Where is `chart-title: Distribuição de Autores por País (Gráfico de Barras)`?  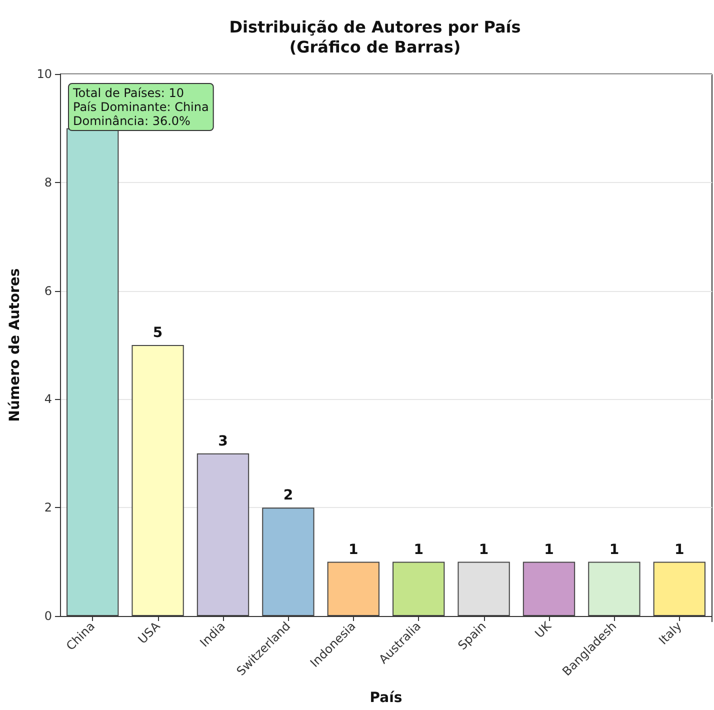 chart-title: Distribuição de Autores por País (Gráfico de Barras) is located at coordinates (375, 37).